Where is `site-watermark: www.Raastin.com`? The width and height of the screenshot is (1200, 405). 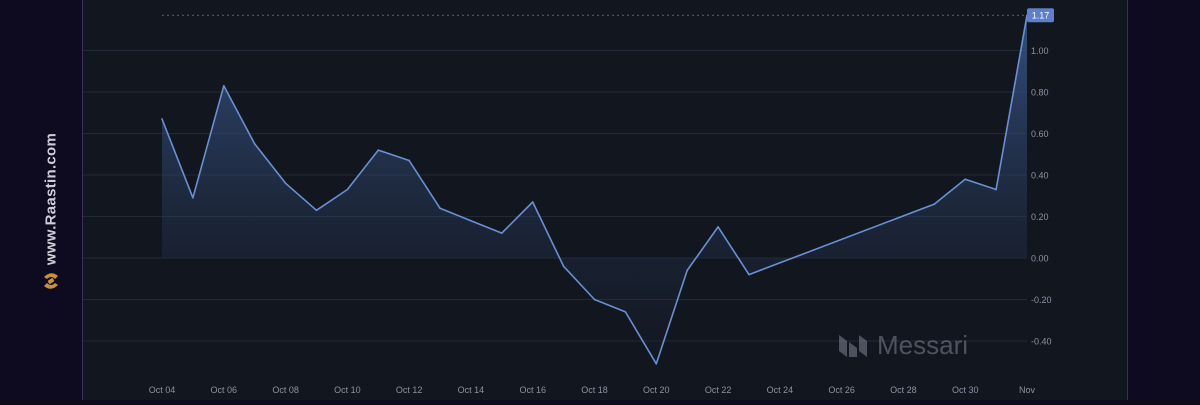 site-watermark: www.Raastin.com is located at coordinates (41, 200).